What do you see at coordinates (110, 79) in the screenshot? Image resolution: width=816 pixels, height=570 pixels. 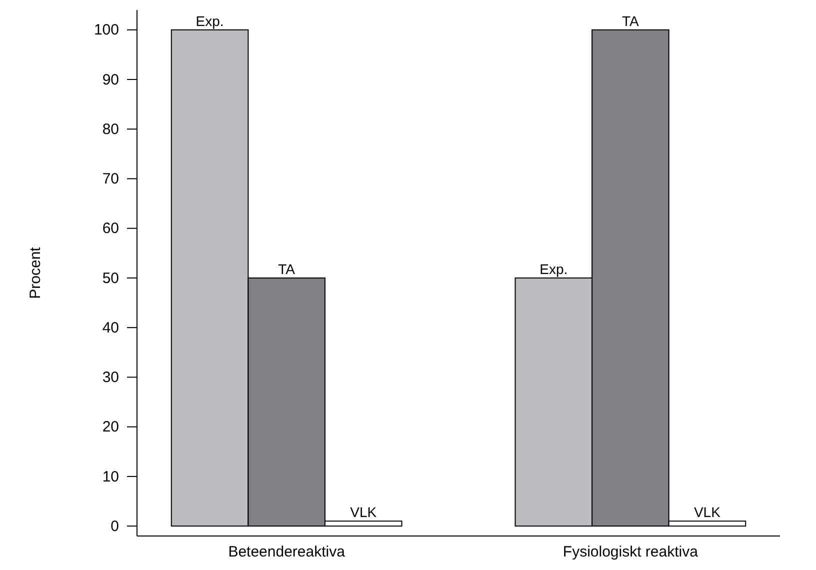 I see `y-tick-label: 90` at bounding box center [110, 79].